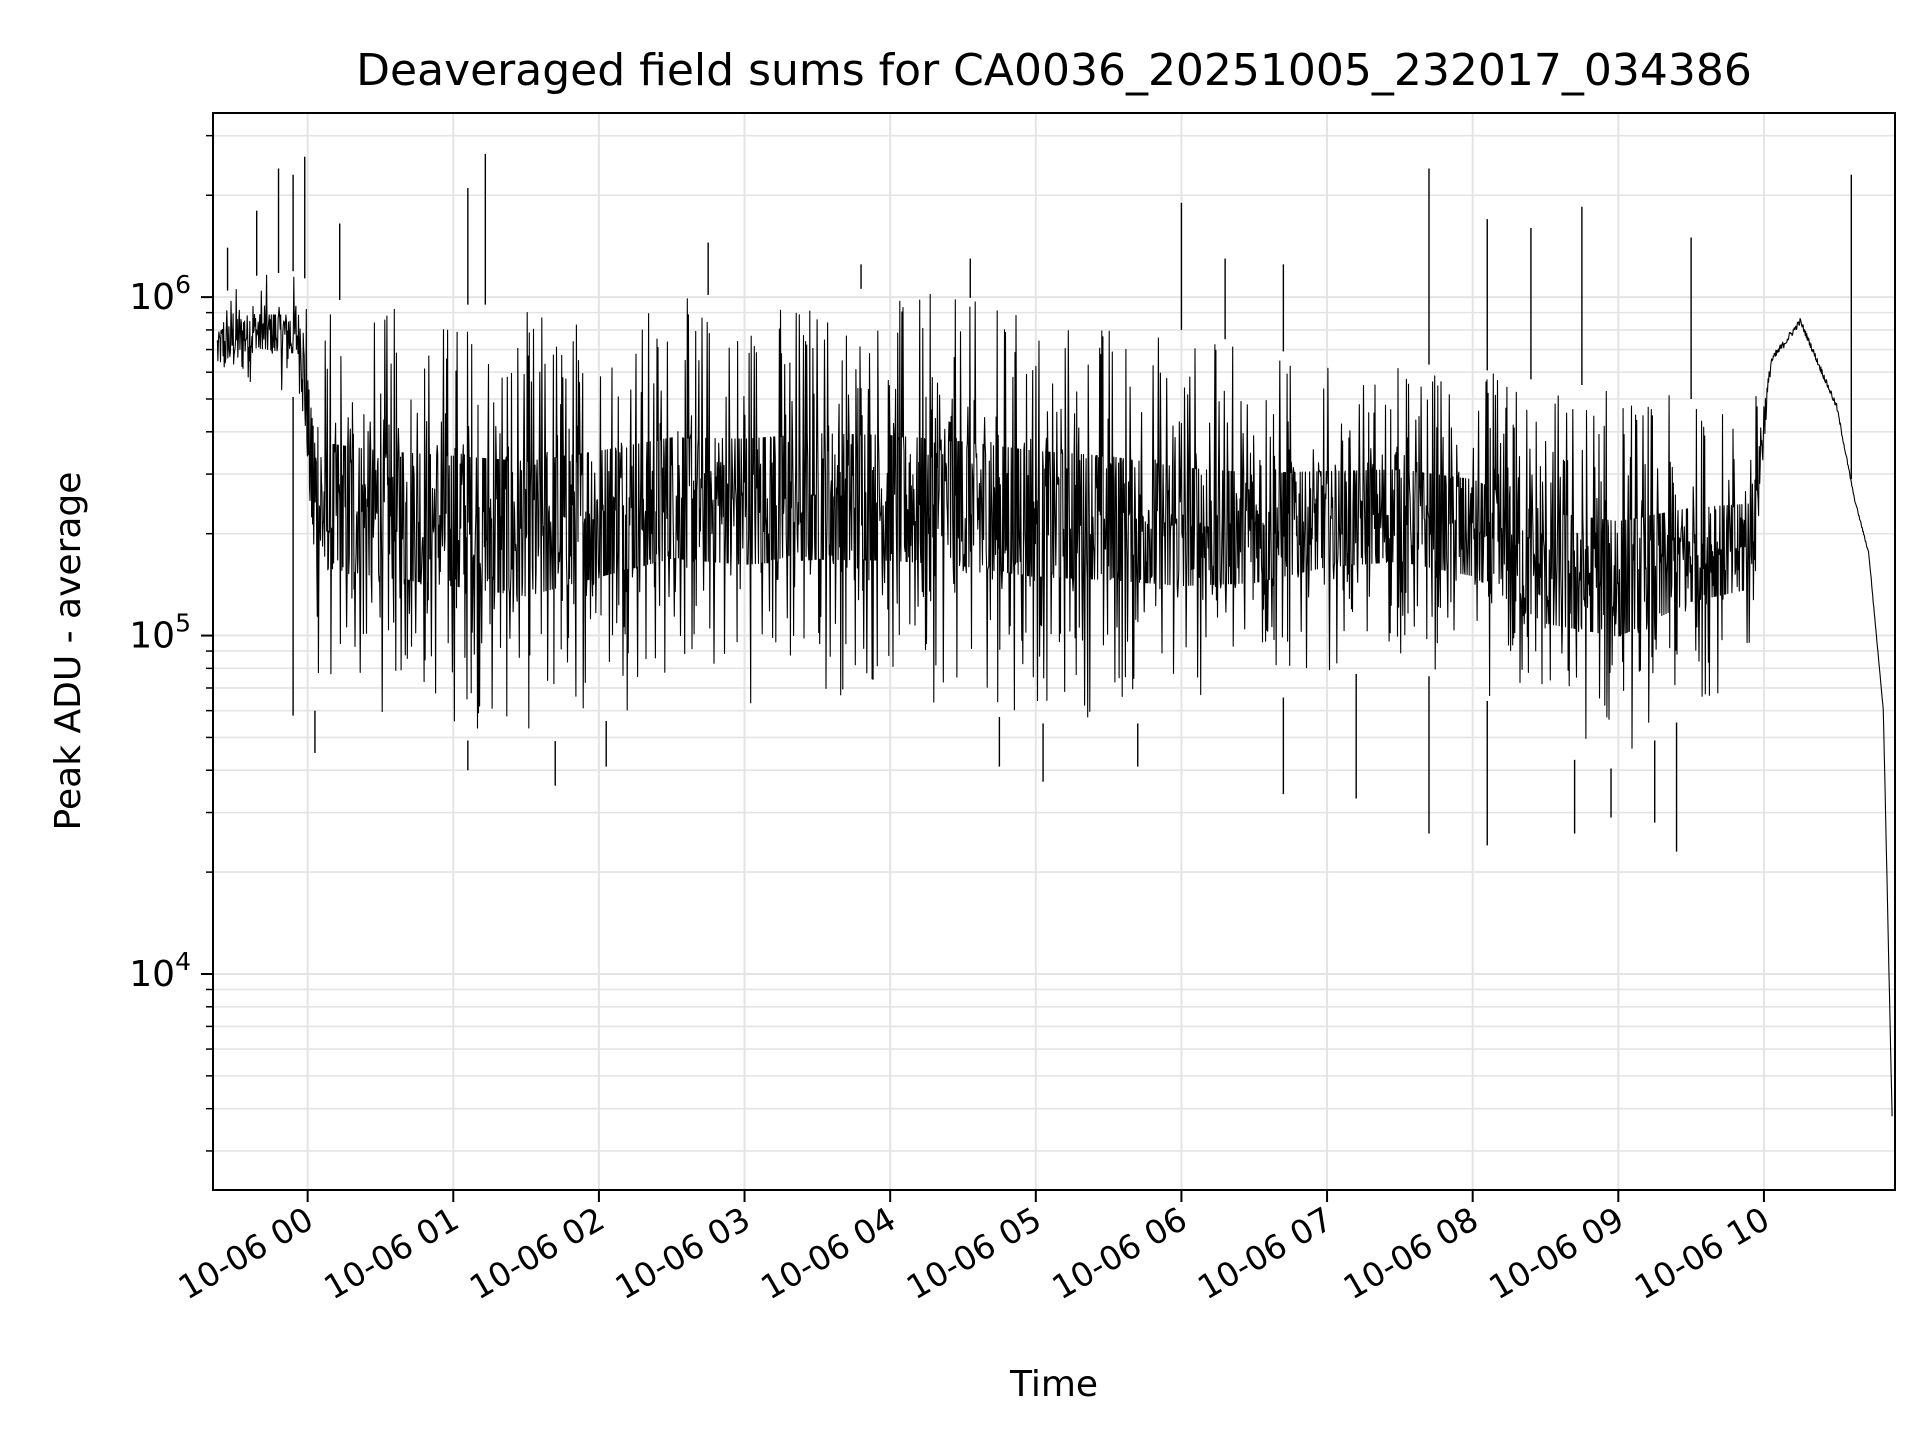 Image resolution: width=1920 pixels, height=1440 pixels. I want to click on y-tick-label: 10⁶, so click(160, 294).